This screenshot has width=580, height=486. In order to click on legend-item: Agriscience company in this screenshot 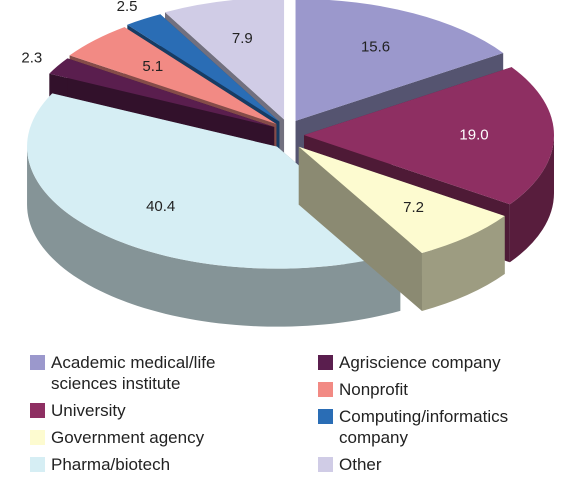, I will do `click(444, 362)`.